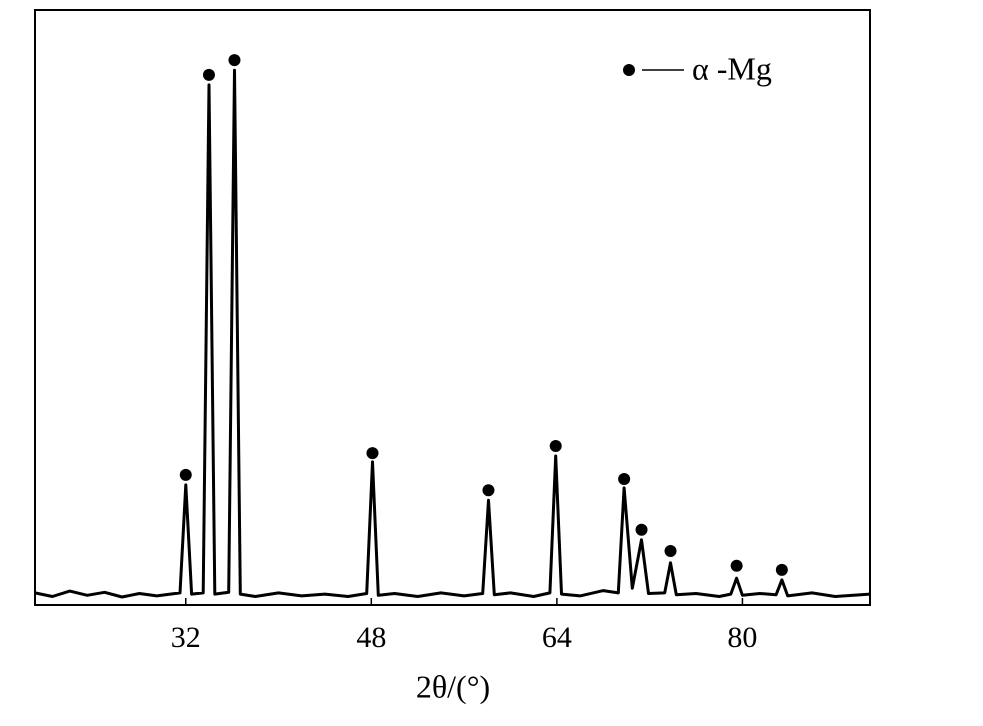  I want to click on x-axis-label: 2θ/(°), so click(453, 686).